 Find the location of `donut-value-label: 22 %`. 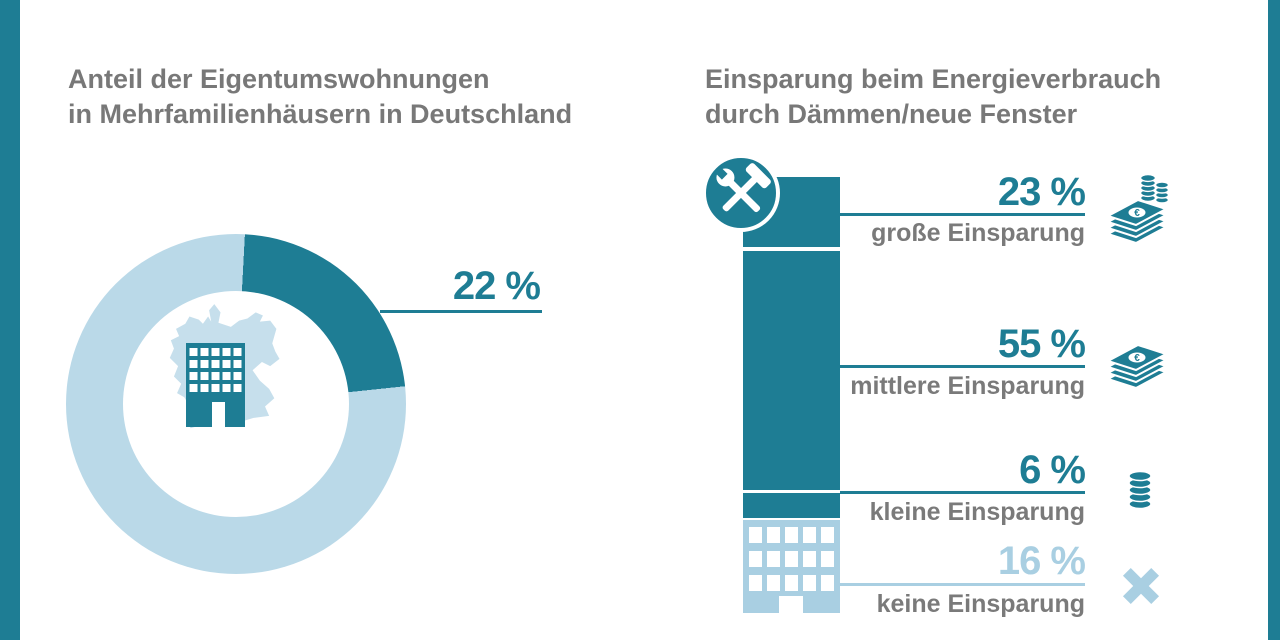

donut-value-label: 22 % is located at coordinates (496, 286).